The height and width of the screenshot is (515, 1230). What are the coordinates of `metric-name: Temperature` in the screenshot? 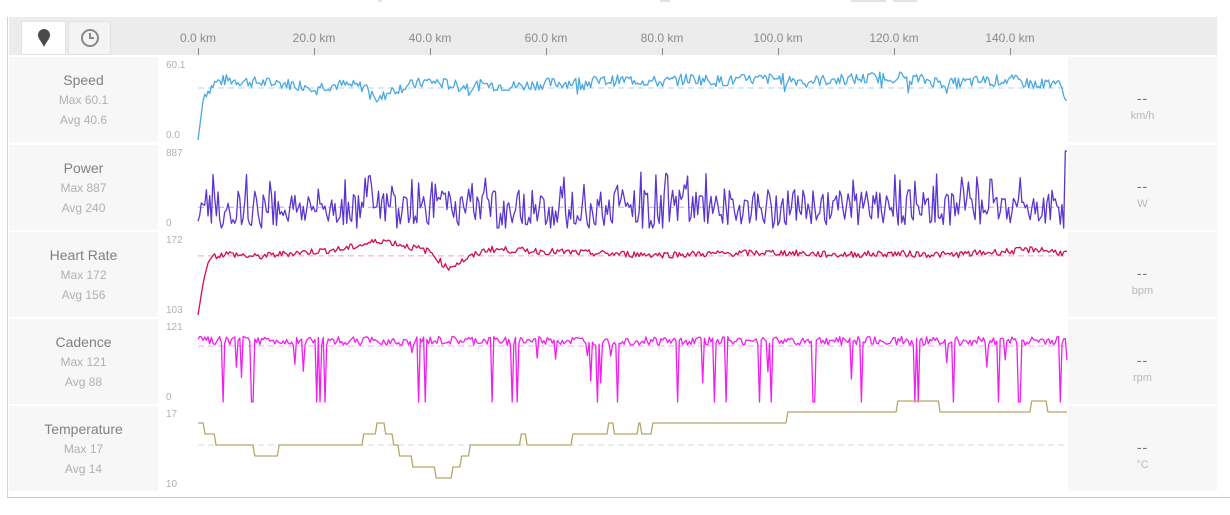 It's located at (83, 428).